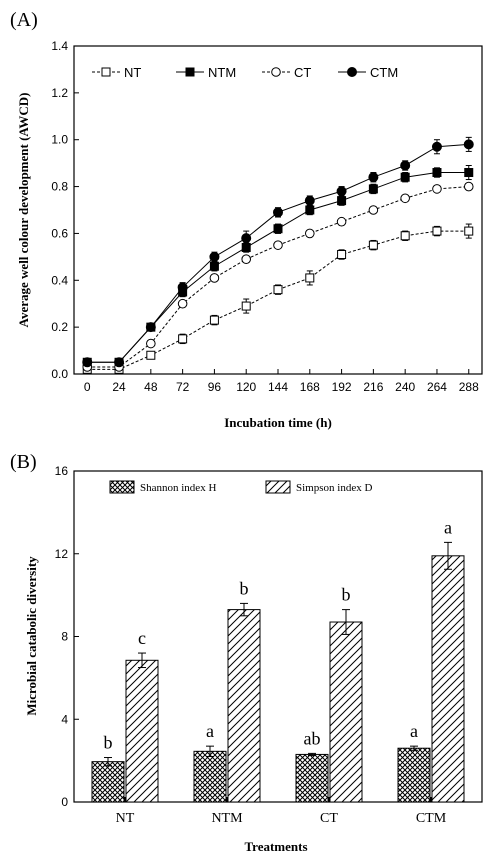  I want to click on legend-label: CTM, so click(384, 72).